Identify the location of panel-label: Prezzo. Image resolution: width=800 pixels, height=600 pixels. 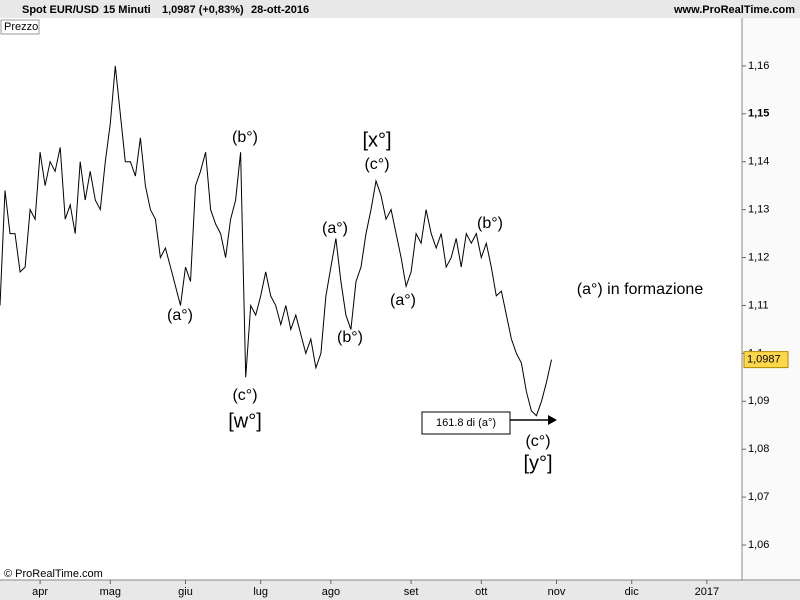
(21, 27).